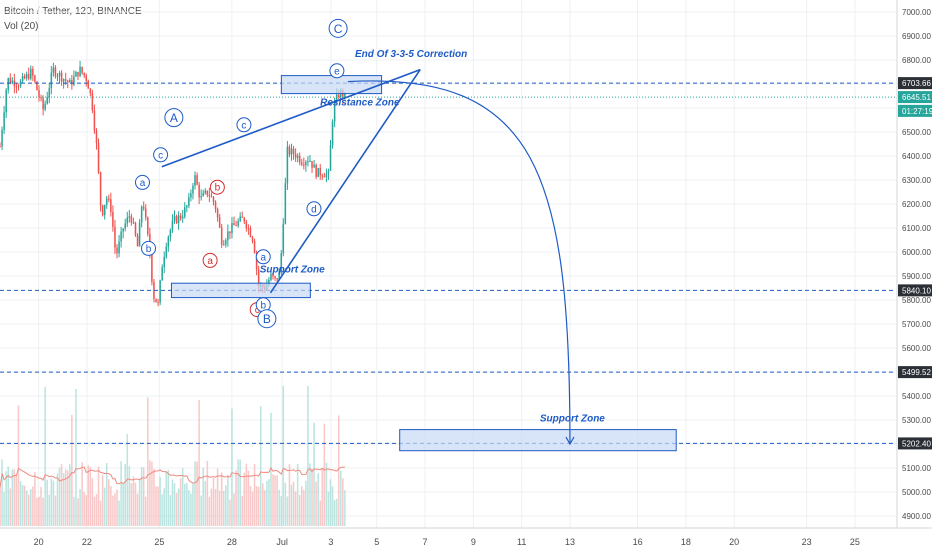 This screenshot has height=550, width=932. I want to click on price-label-text: 01:27:19, so click(917, 111).